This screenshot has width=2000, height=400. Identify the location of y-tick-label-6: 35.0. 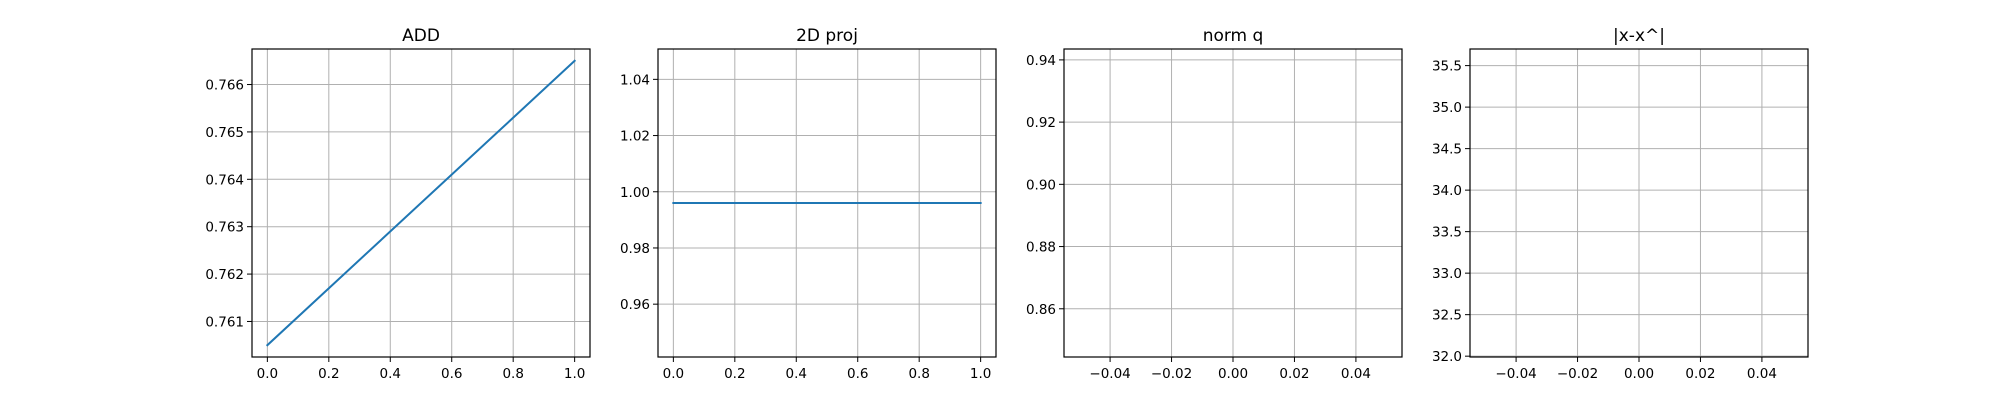
(1447, 108).